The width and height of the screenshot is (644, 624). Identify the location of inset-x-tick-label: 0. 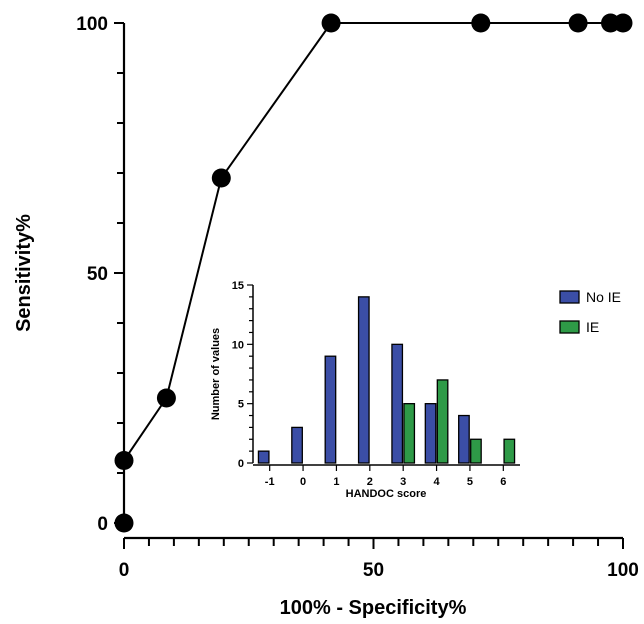
(303, 482).